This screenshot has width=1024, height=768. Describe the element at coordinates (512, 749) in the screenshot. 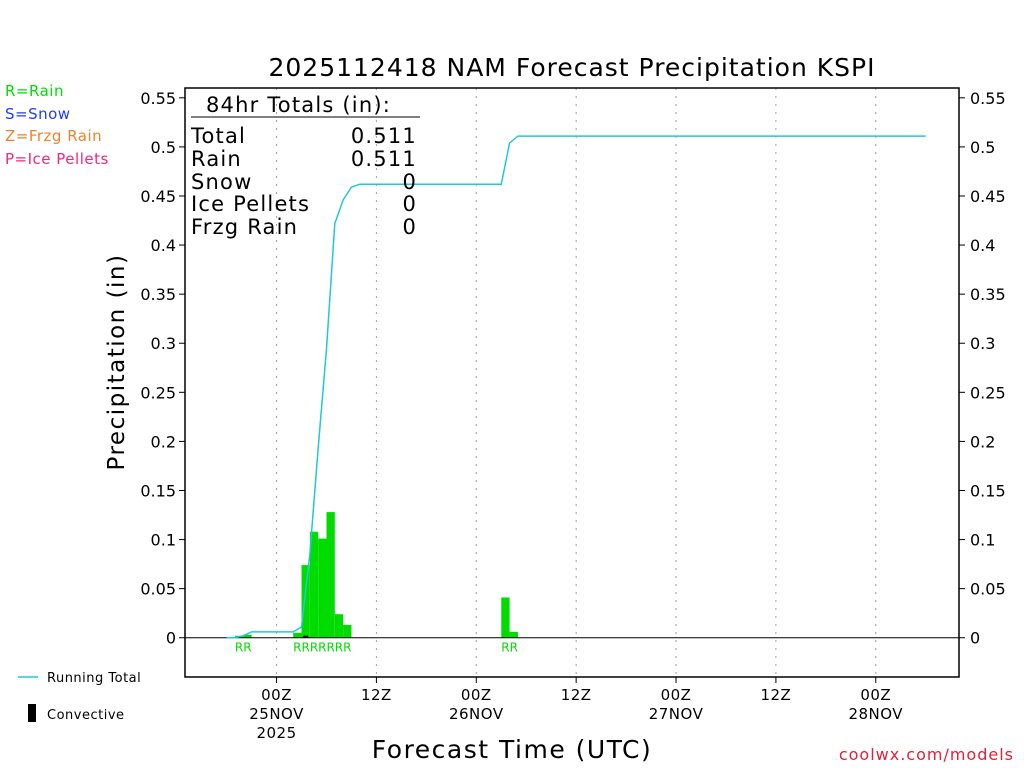

I see `x-axis-label: Forecast Time (UTC)` at that location.